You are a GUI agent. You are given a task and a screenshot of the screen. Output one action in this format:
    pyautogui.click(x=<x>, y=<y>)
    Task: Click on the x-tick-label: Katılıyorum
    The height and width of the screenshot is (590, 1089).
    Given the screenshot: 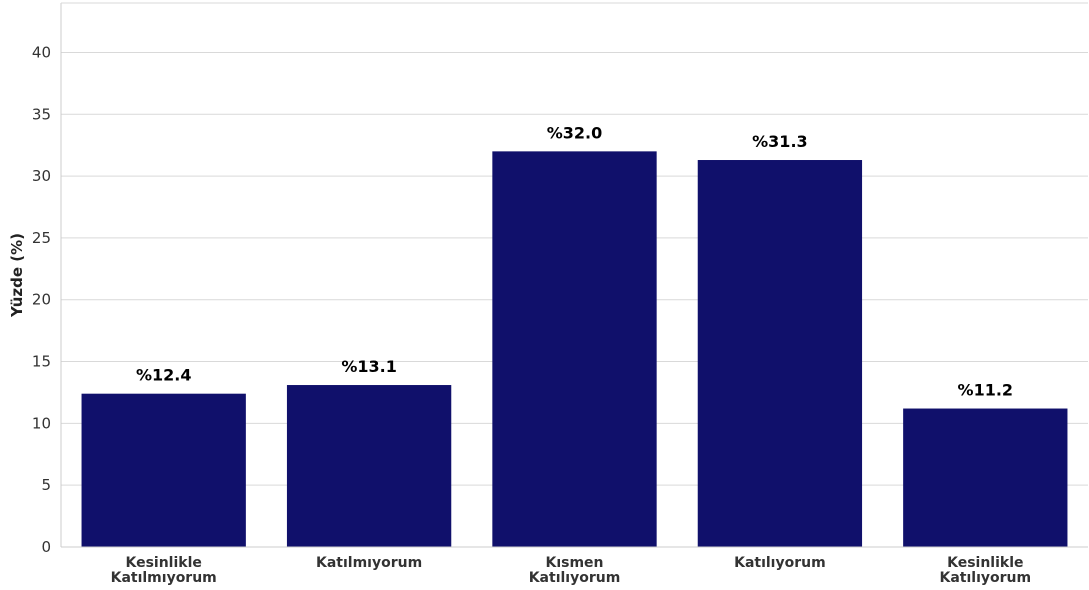 What is the action you would take?
    pyautogui.click(x=780, y=563)
    